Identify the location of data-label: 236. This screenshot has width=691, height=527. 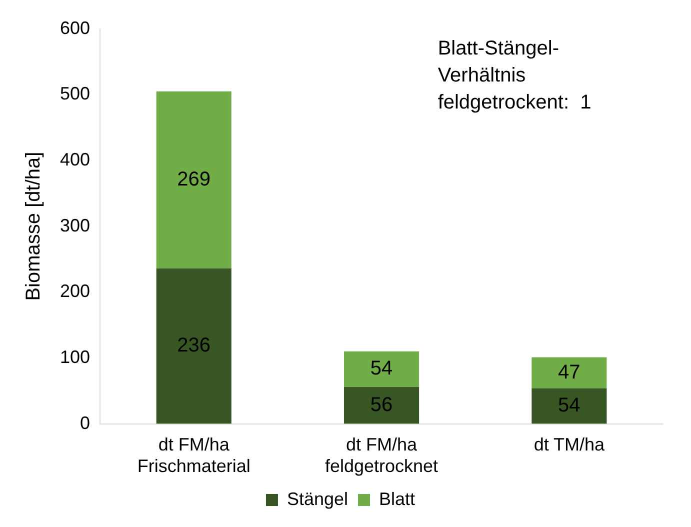
(194, 345).